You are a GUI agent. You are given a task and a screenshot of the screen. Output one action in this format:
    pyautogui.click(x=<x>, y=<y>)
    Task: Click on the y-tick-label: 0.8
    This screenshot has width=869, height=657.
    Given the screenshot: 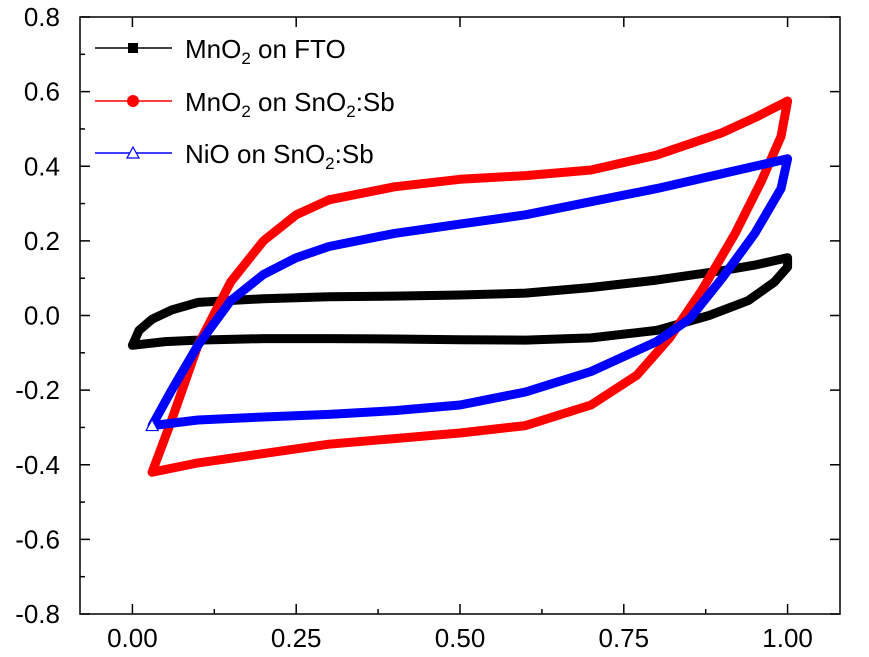 What is the action you would take?
    pyautogui.click(x=42, y=17)
    